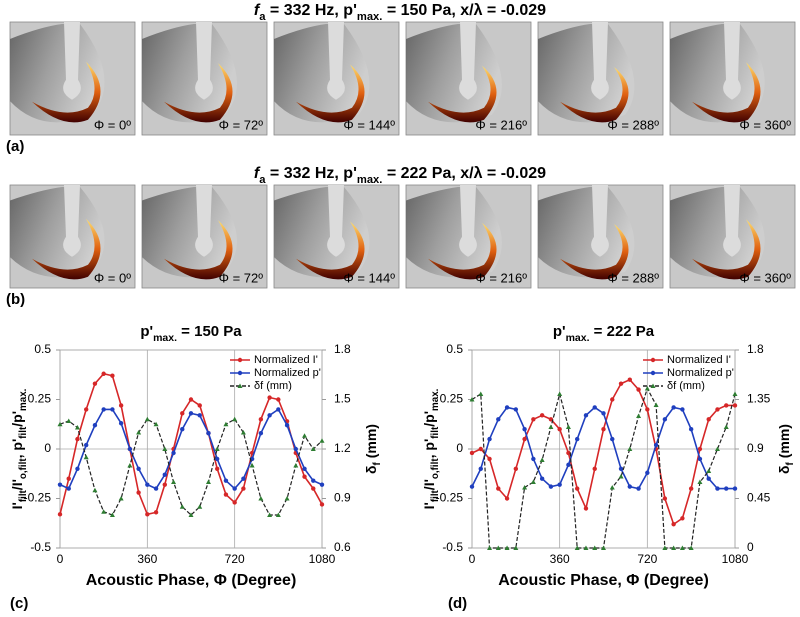  I want to click on flame-image: Φ = 144º, so click(336, 78).